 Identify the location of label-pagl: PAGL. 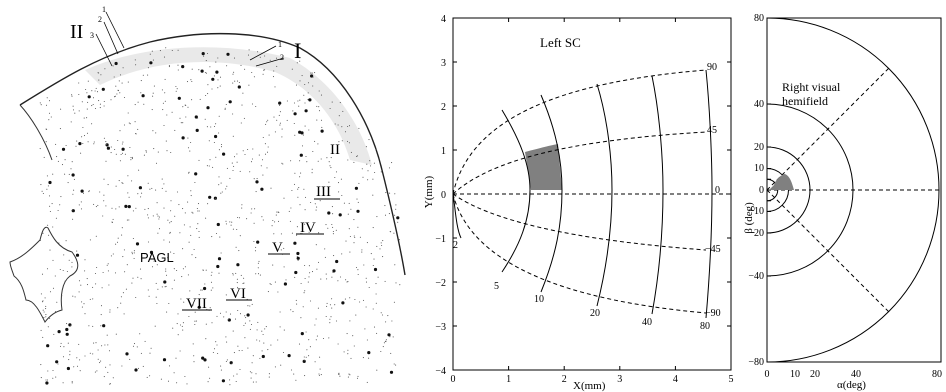
(157, 257).